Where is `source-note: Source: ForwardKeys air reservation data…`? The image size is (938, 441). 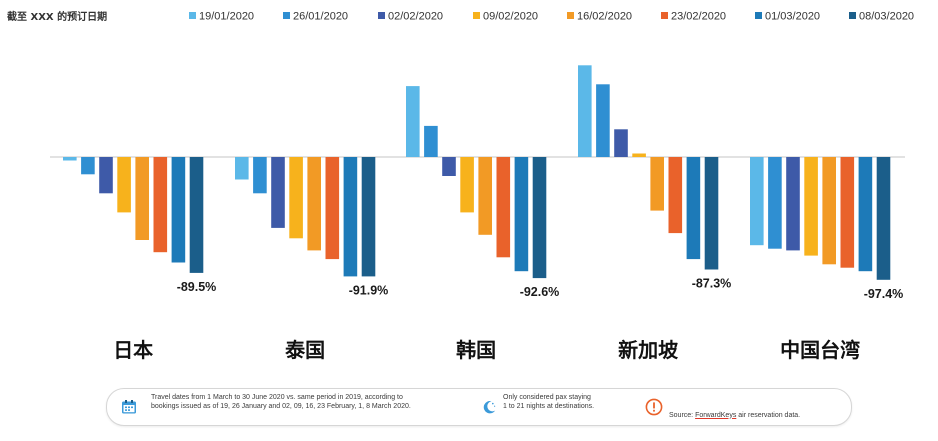 source-note: Source: ForwardKeys air reservation data… is located at coordinates (759, 411).